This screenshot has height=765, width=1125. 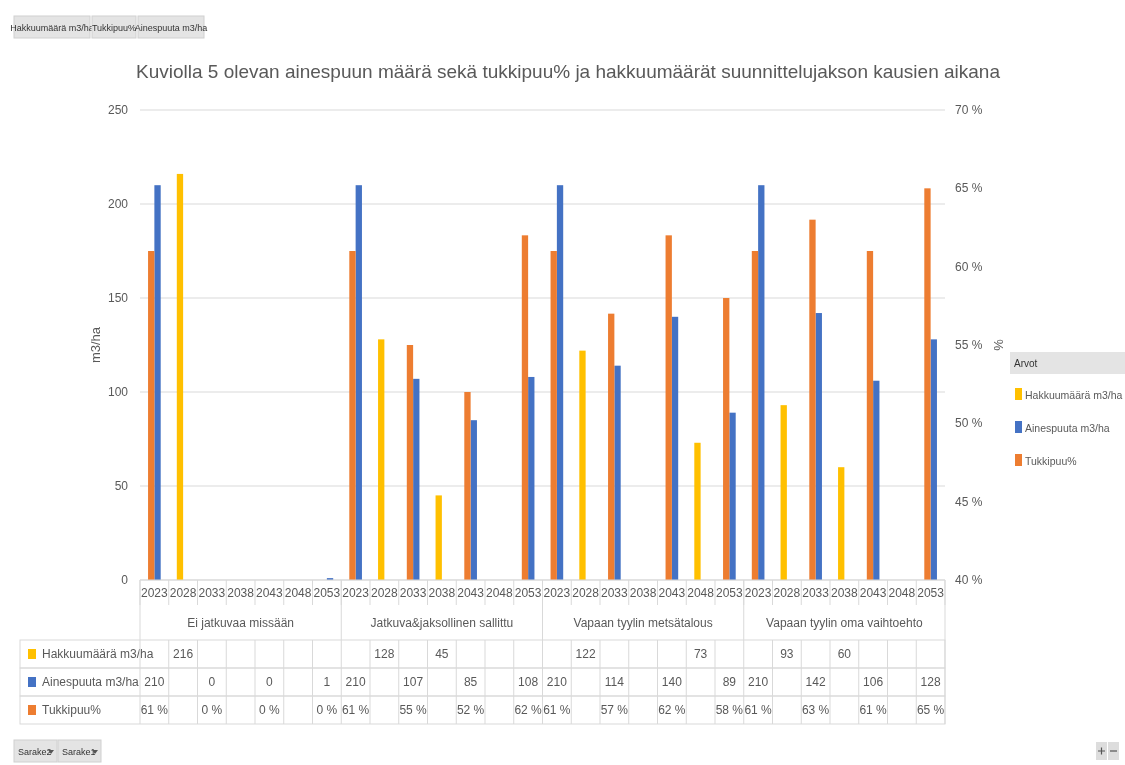 I want to click on text: Hakkuumäärä m3/ha, so click(x=1074, y=395).